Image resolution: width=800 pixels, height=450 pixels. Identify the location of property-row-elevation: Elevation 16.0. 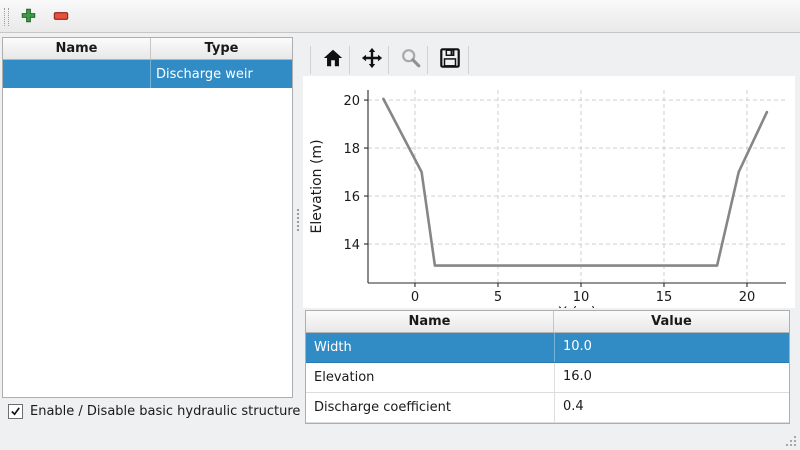
(547, 378).